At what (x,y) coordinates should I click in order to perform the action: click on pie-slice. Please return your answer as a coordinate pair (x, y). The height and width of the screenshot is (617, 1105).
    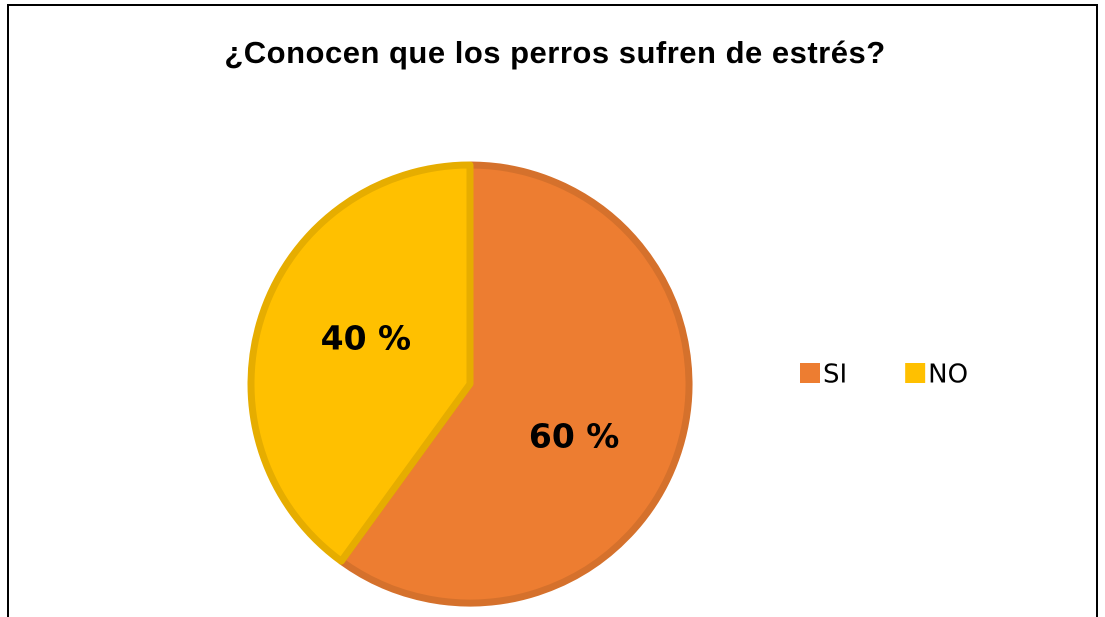
    Looking at the image, I should click on (360, 363).